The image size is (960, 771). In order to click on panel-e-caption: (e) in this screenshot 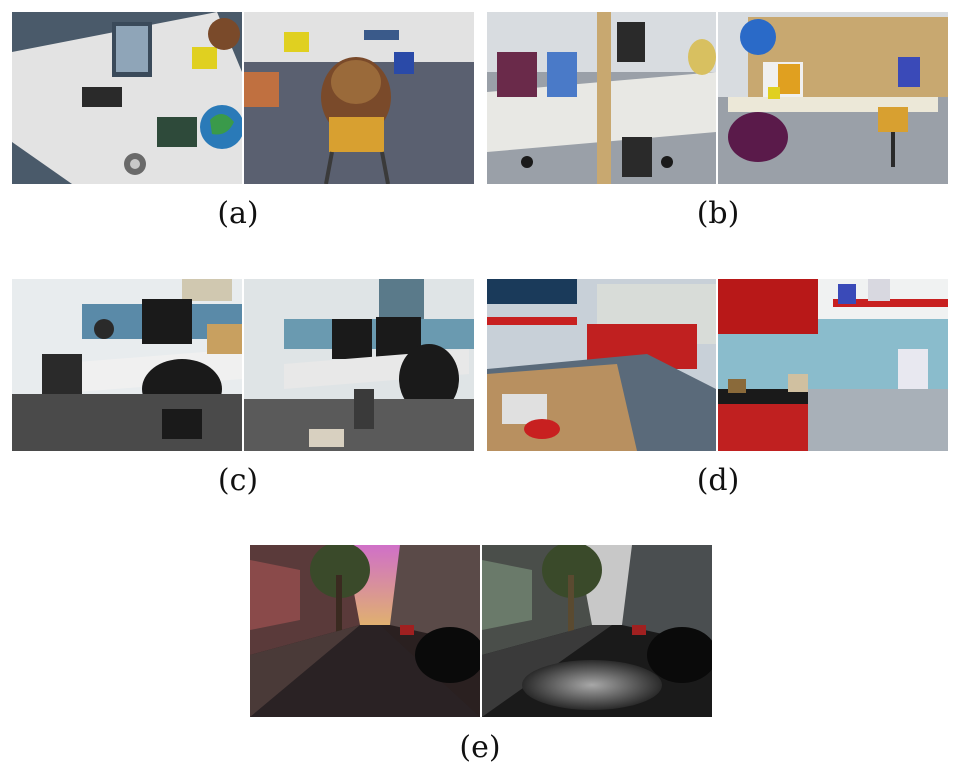, I will do `click(480, 747)`.